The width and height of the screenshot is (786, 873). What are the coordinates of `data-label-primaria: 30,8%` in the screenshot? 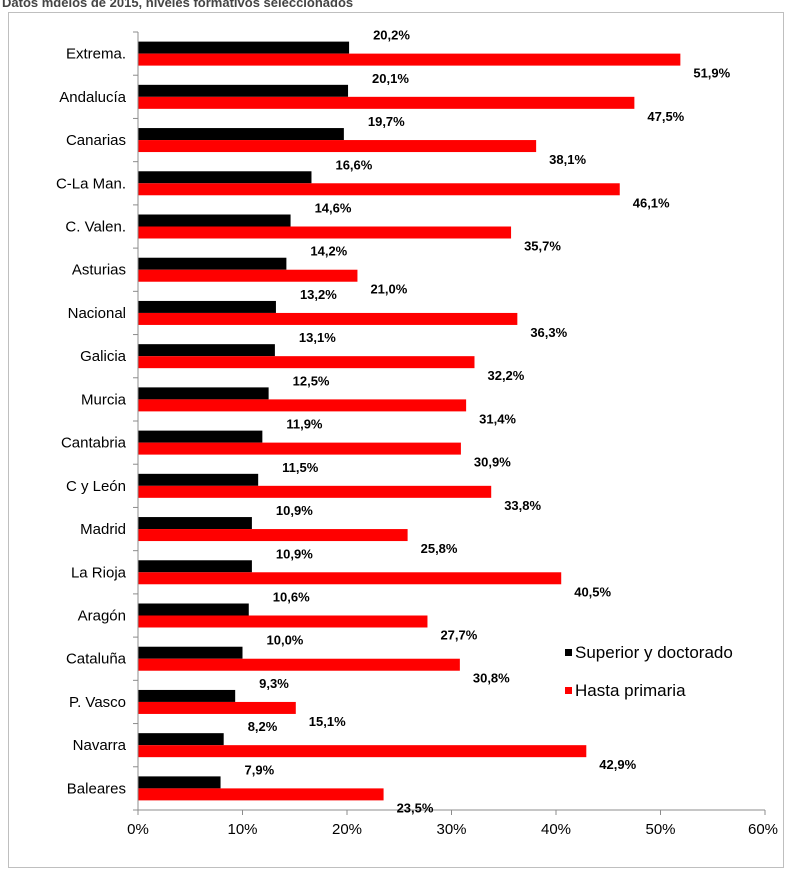 It's located at (491, 678).